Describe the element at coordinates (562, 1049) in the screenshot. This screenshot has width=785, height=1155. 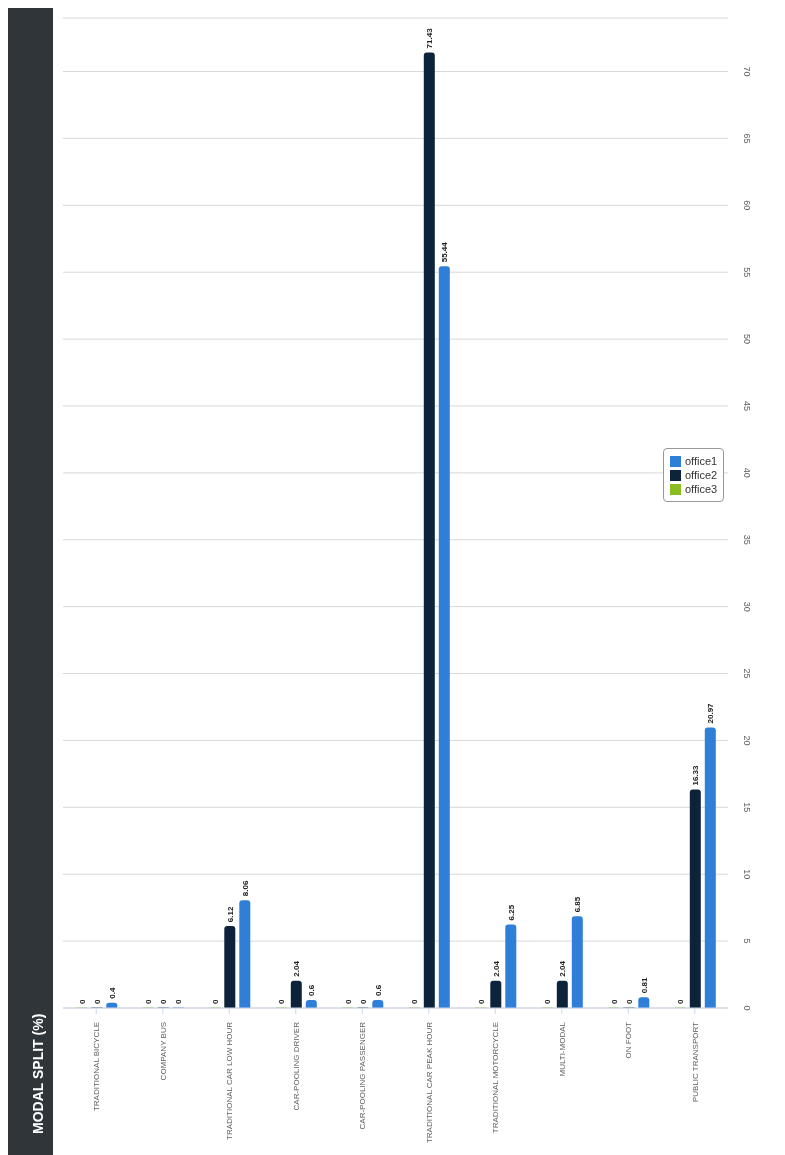
I see `x-tick-label: MULTI-MODAL` at that location.